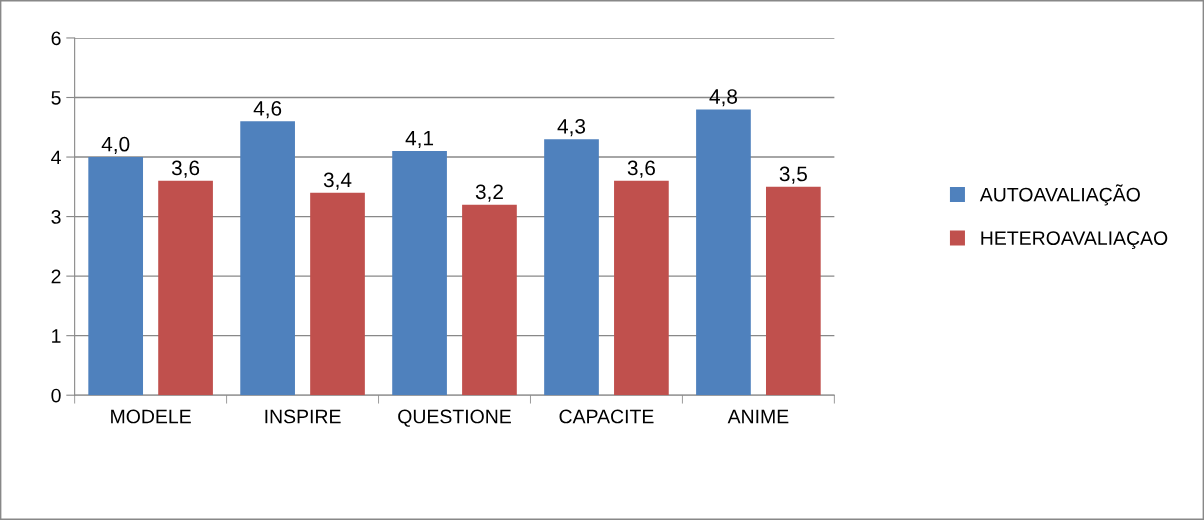 This screenshot has width=1204, height=520. Describe the element at coordinates (1074, 240) in the screenshot. I see `legend-label: HETEROAVALIAÇAO` at that location.